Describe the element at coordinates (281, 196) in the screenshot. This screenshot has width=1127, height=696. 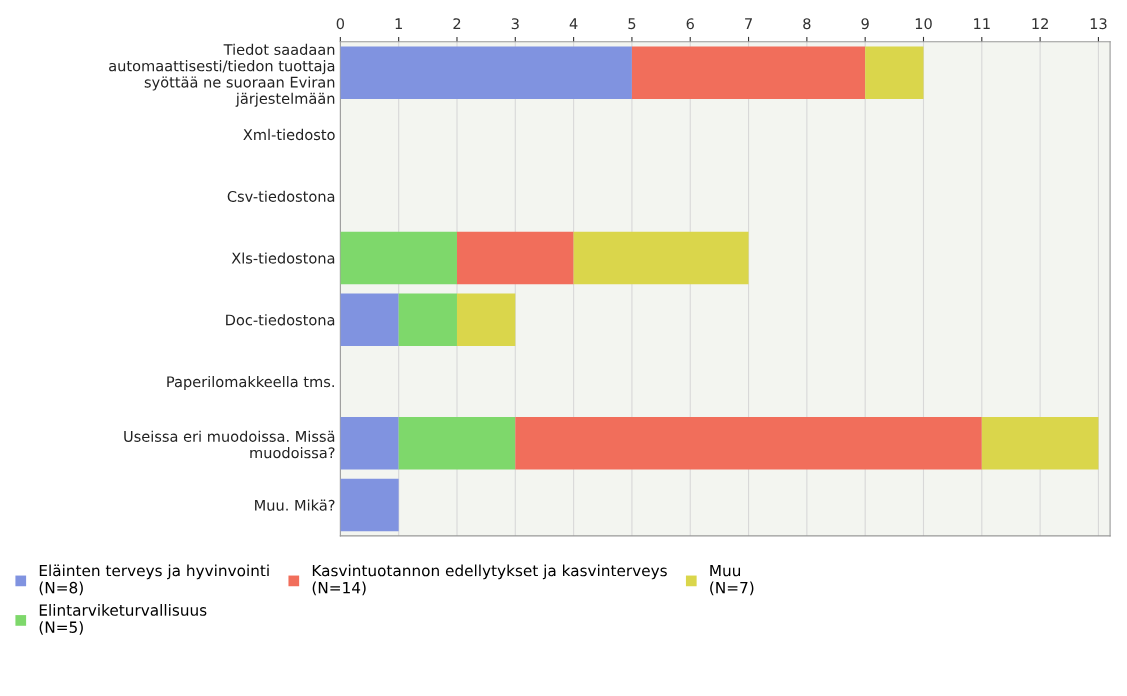
I see `y-tick-label: Csv-tiedostona` at that location.